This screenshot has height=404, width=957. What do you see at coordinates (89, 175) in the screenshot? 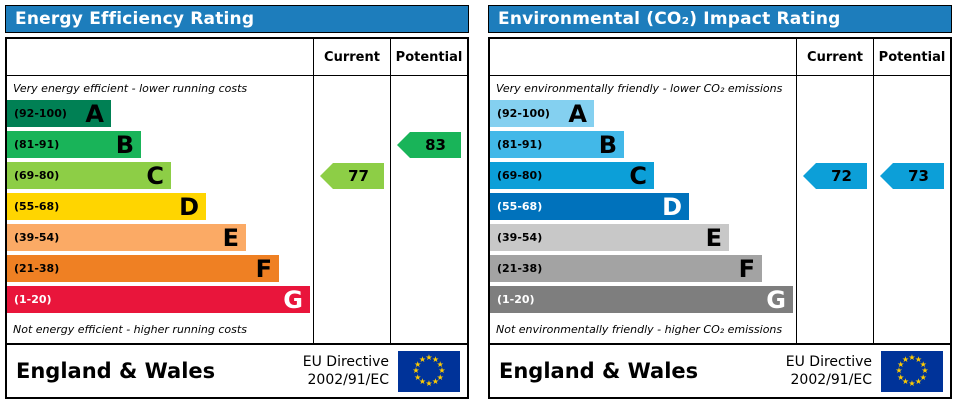
I see `rating-band-c: (69-80) C` at bounding box center [89, 175].